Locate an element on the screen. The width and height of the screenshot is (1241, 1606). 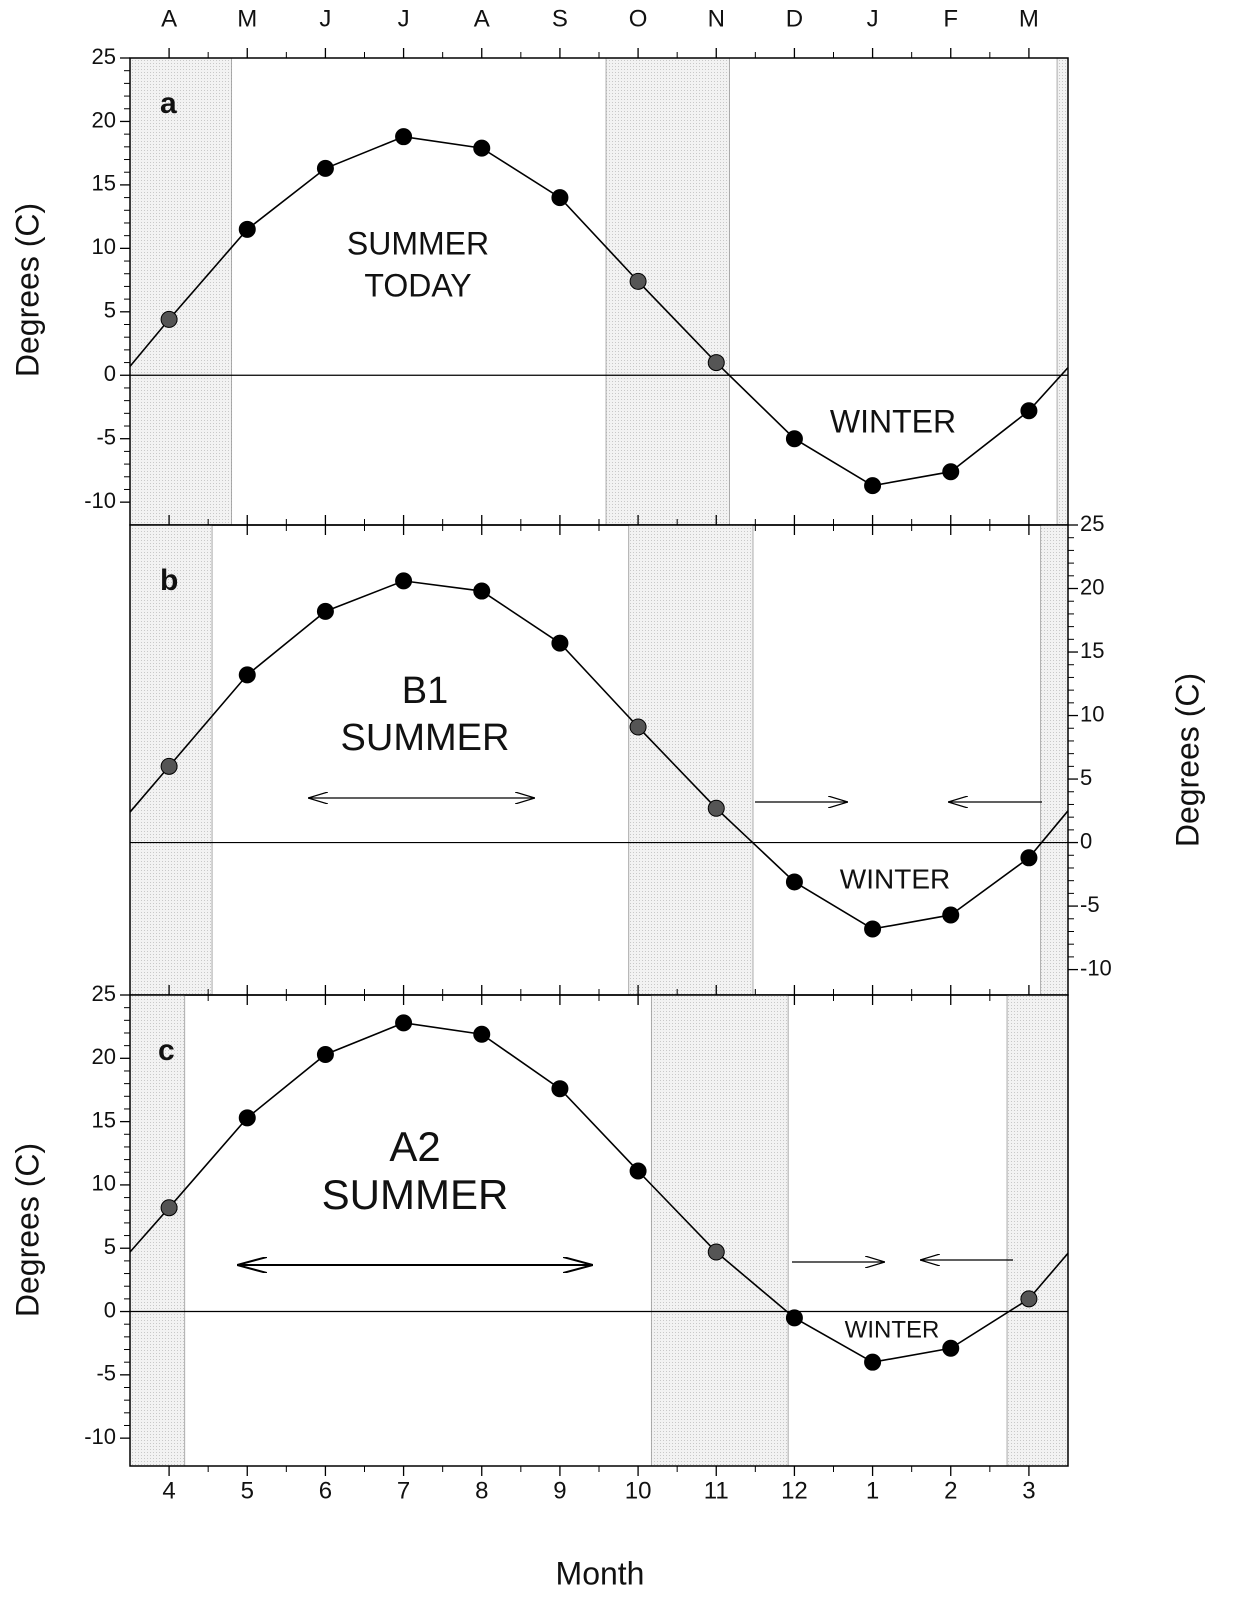
panel-label: c is located at coordinates (166, 1050).